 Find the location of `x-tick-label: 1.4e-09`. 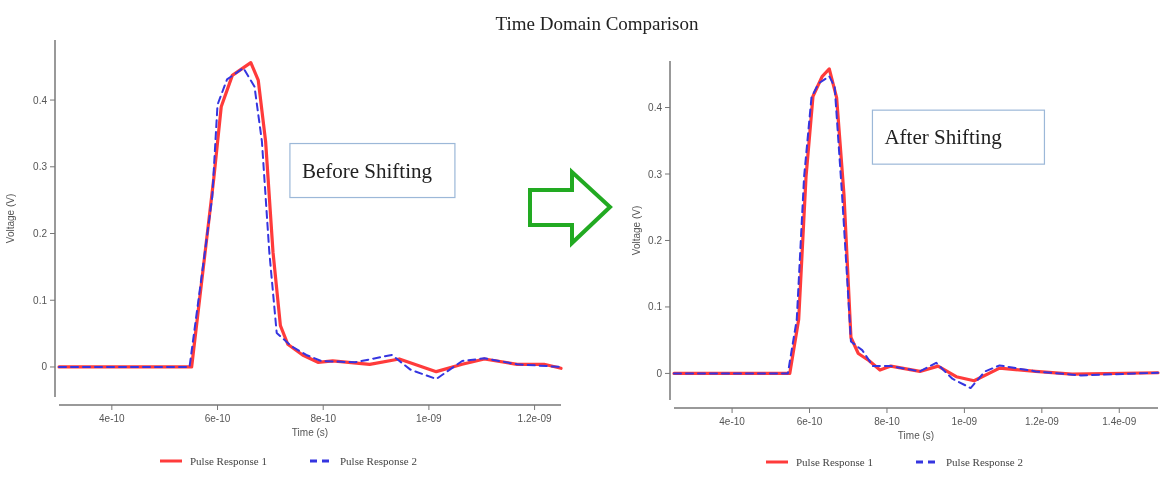

x-tick-label: 1.4e-09 is located at coordinates (1119, 421).